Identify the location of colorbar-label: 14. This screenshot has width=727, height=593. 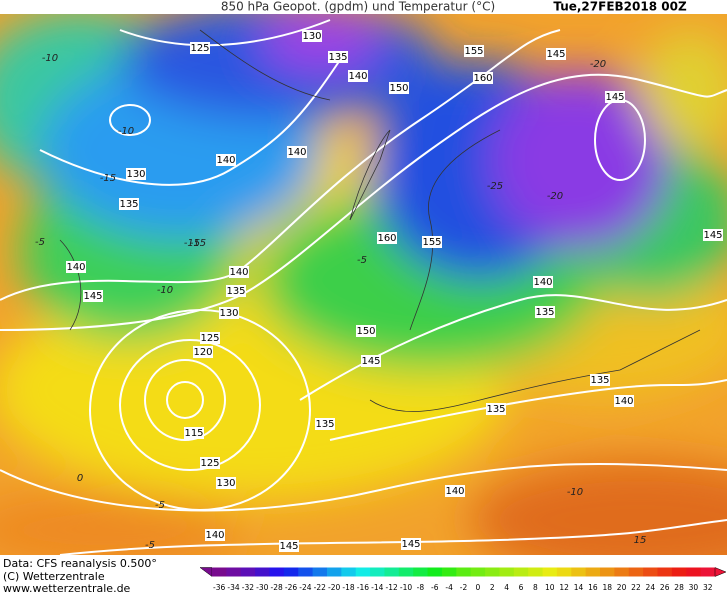
(579, 587).